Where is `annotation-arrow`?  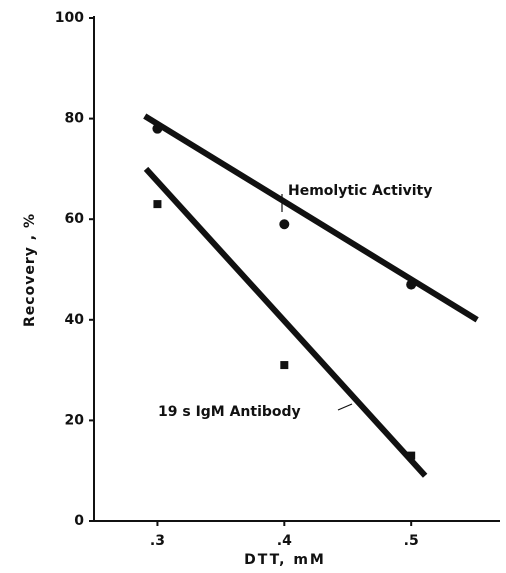 annotation-arrow is located at coordinates (345, 407).